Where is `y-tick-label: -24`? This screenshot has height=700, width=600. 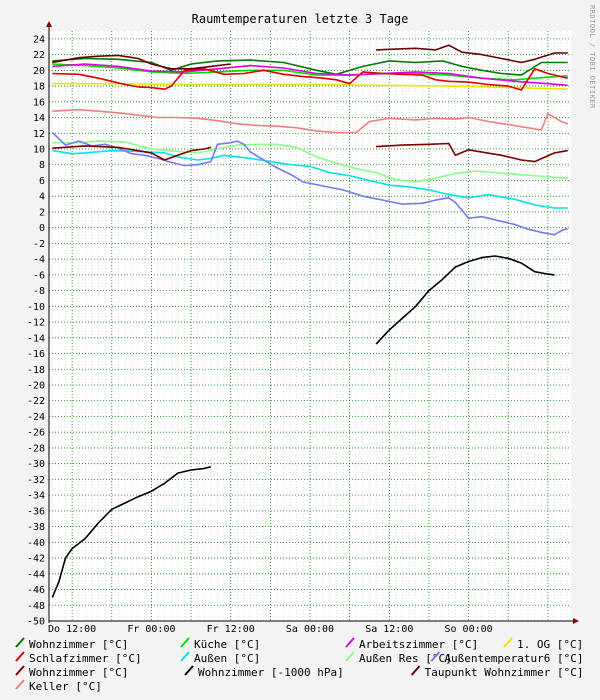
y-tick-label: -24 is located at coordinates (36, 417).